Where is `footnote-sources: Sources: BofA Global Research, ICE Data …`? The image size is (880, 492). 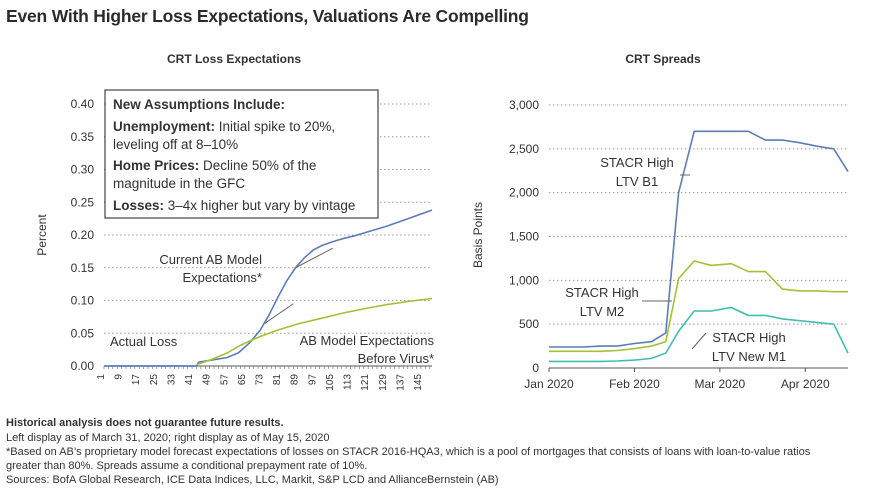
footnote-sources: Sources: BofA Global Research, ICE Data … is located at coordinates (252, 480).